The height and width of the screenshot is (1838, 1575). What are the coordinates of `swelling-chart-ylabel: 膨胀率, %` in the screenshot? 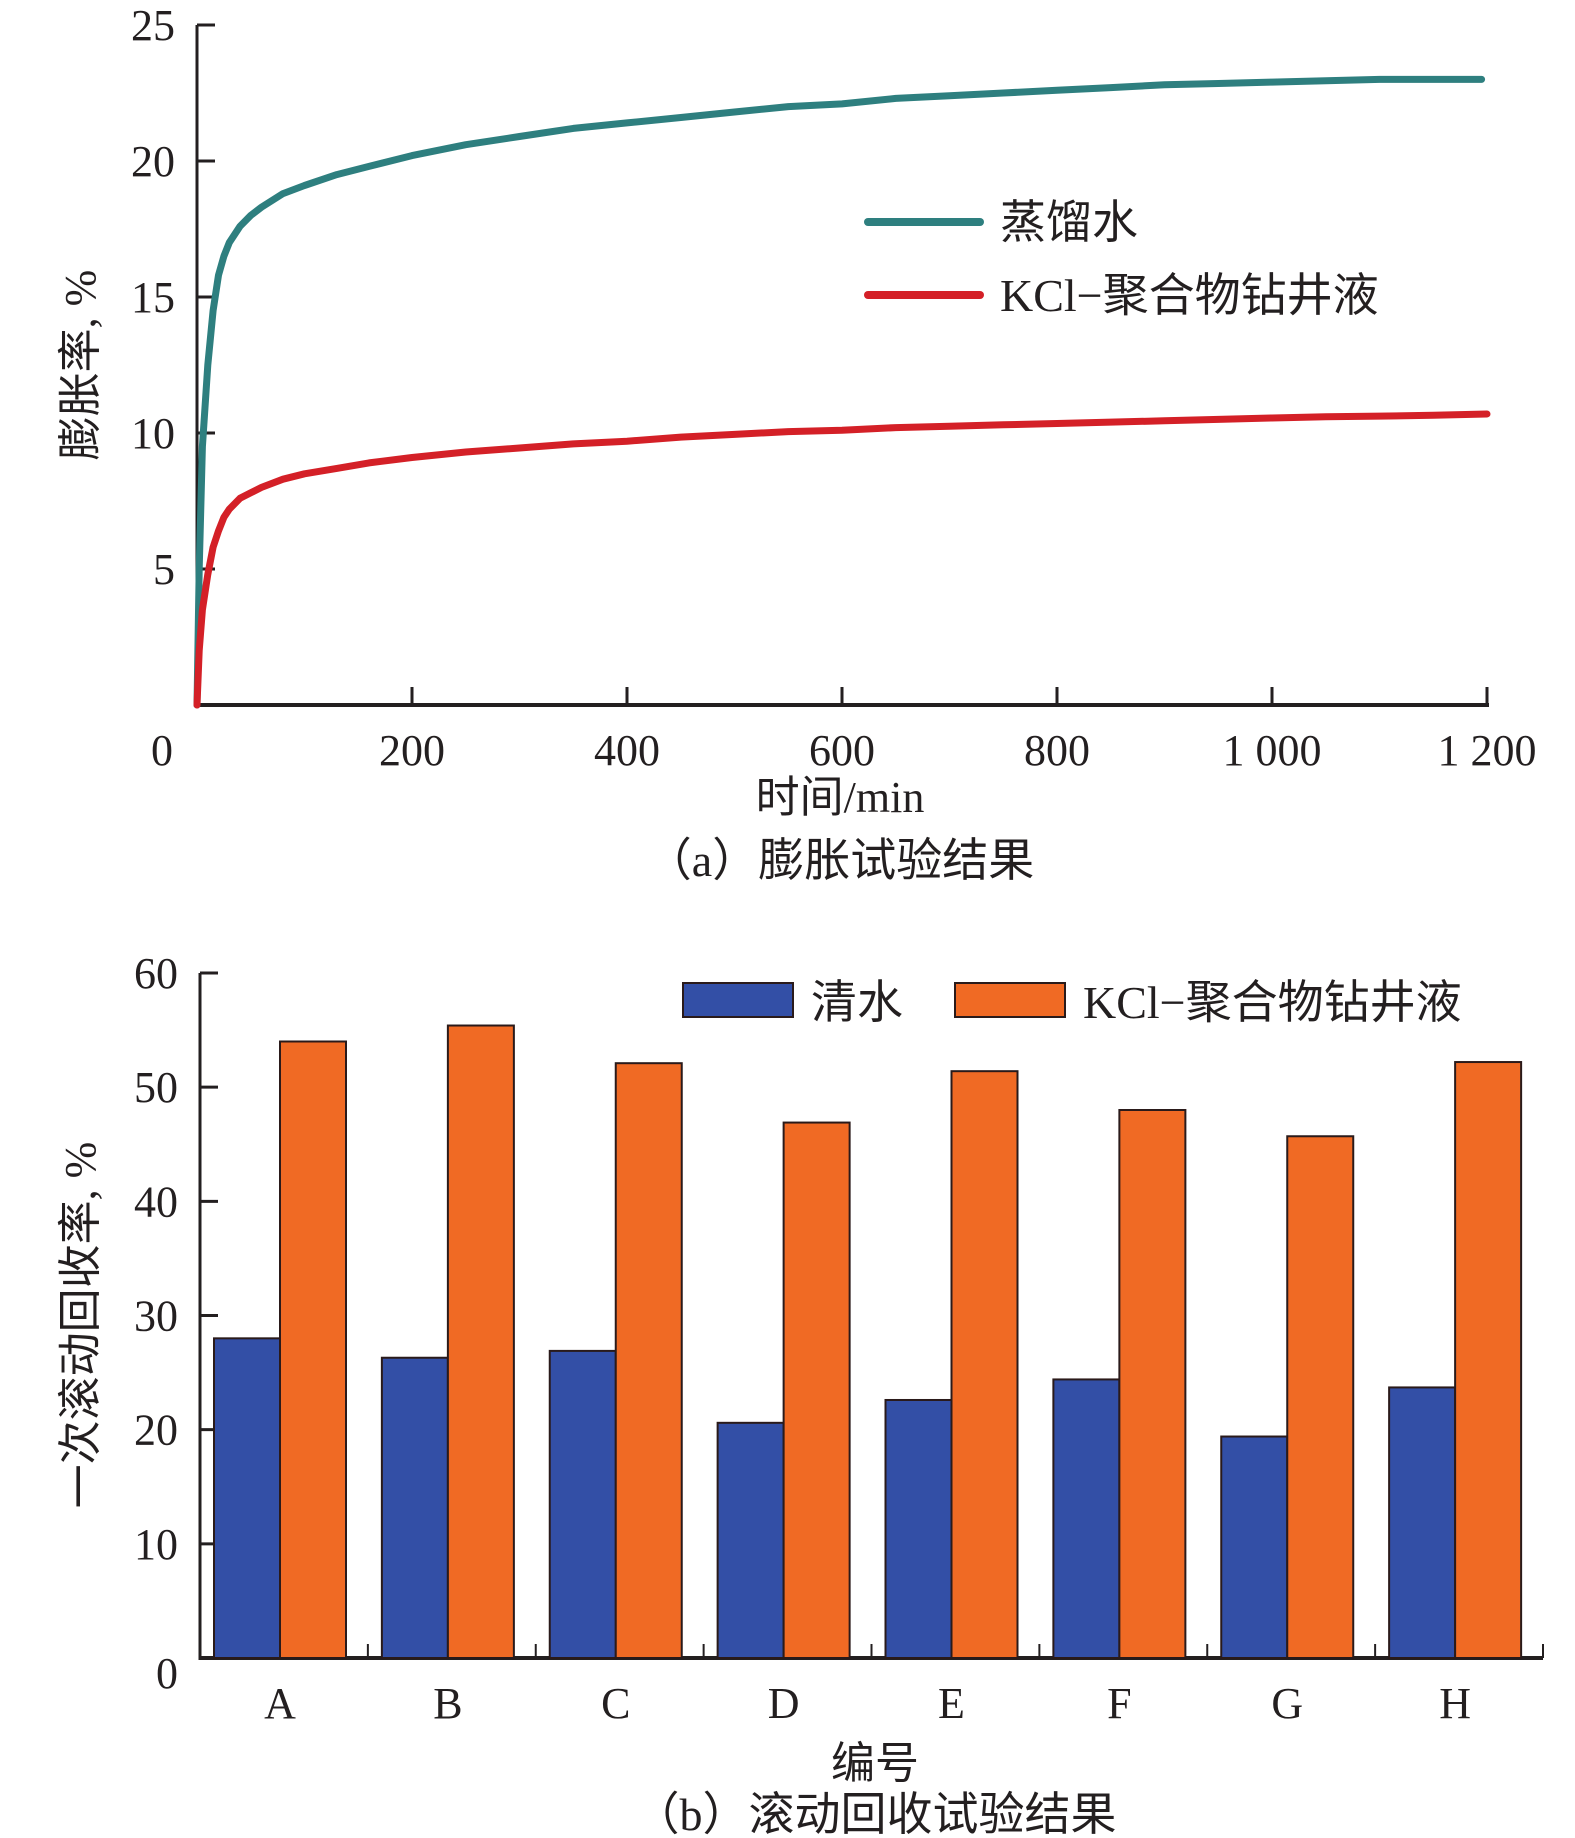 It's located at (80, 365).